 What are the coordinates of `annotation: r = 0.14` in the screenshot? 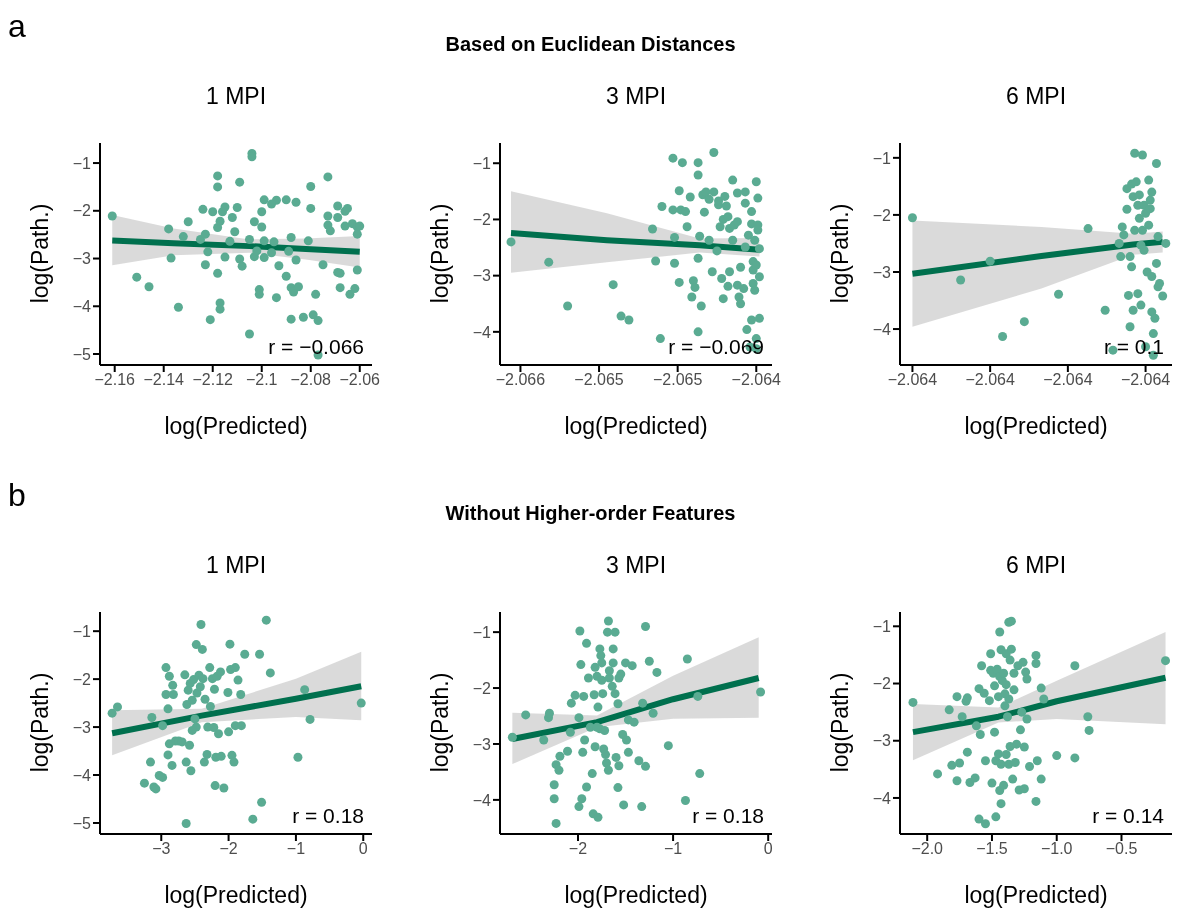 It's located at (1127, 816).